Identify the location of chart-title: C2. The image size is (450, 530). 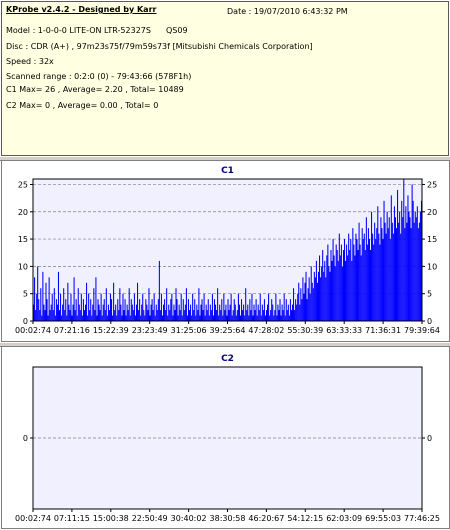
(227, 359).